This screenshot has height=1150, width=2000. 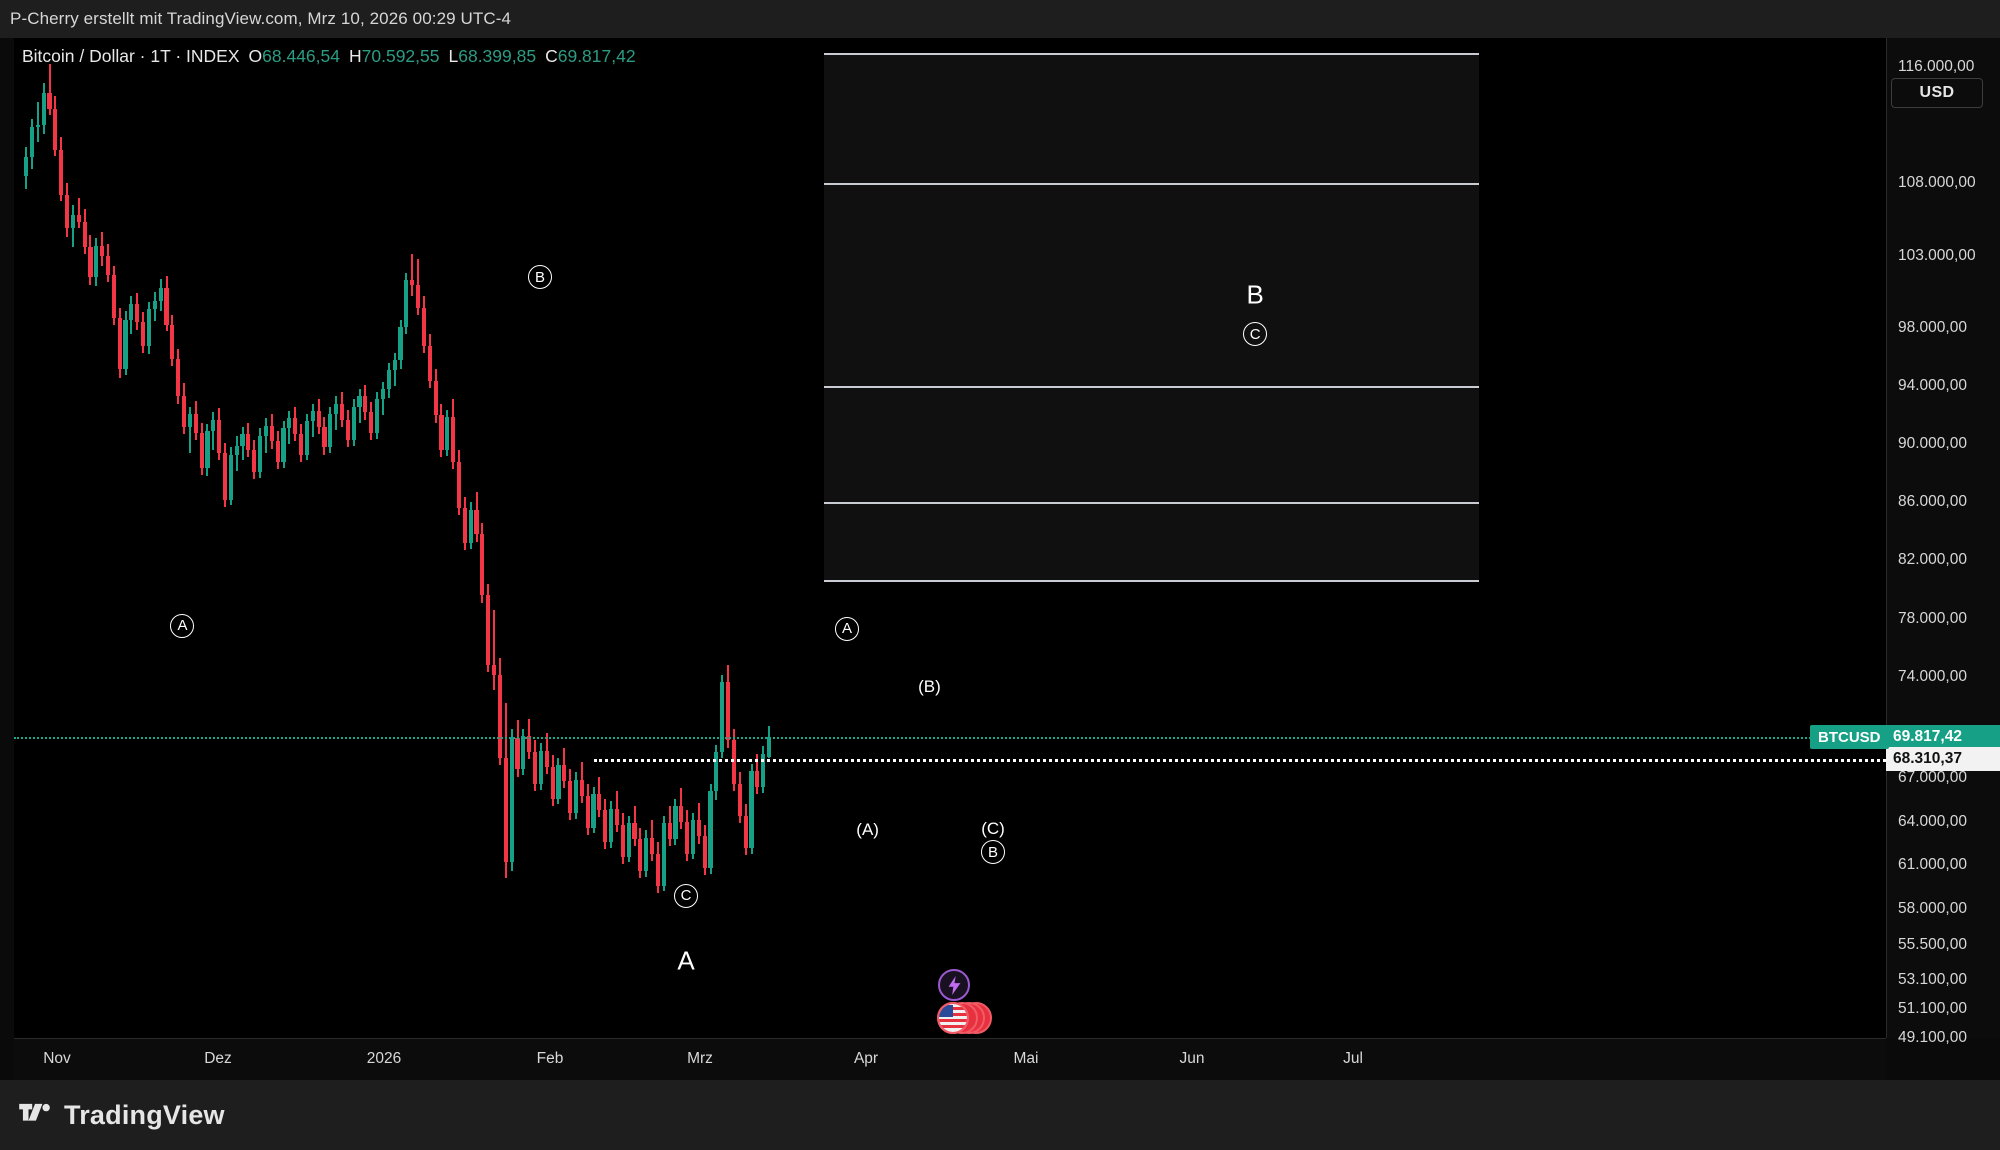 What do you see at coordinates (301, 56) in the screenshot?
I see `open-value: 68.446,54` at bounding box center [301, 56].